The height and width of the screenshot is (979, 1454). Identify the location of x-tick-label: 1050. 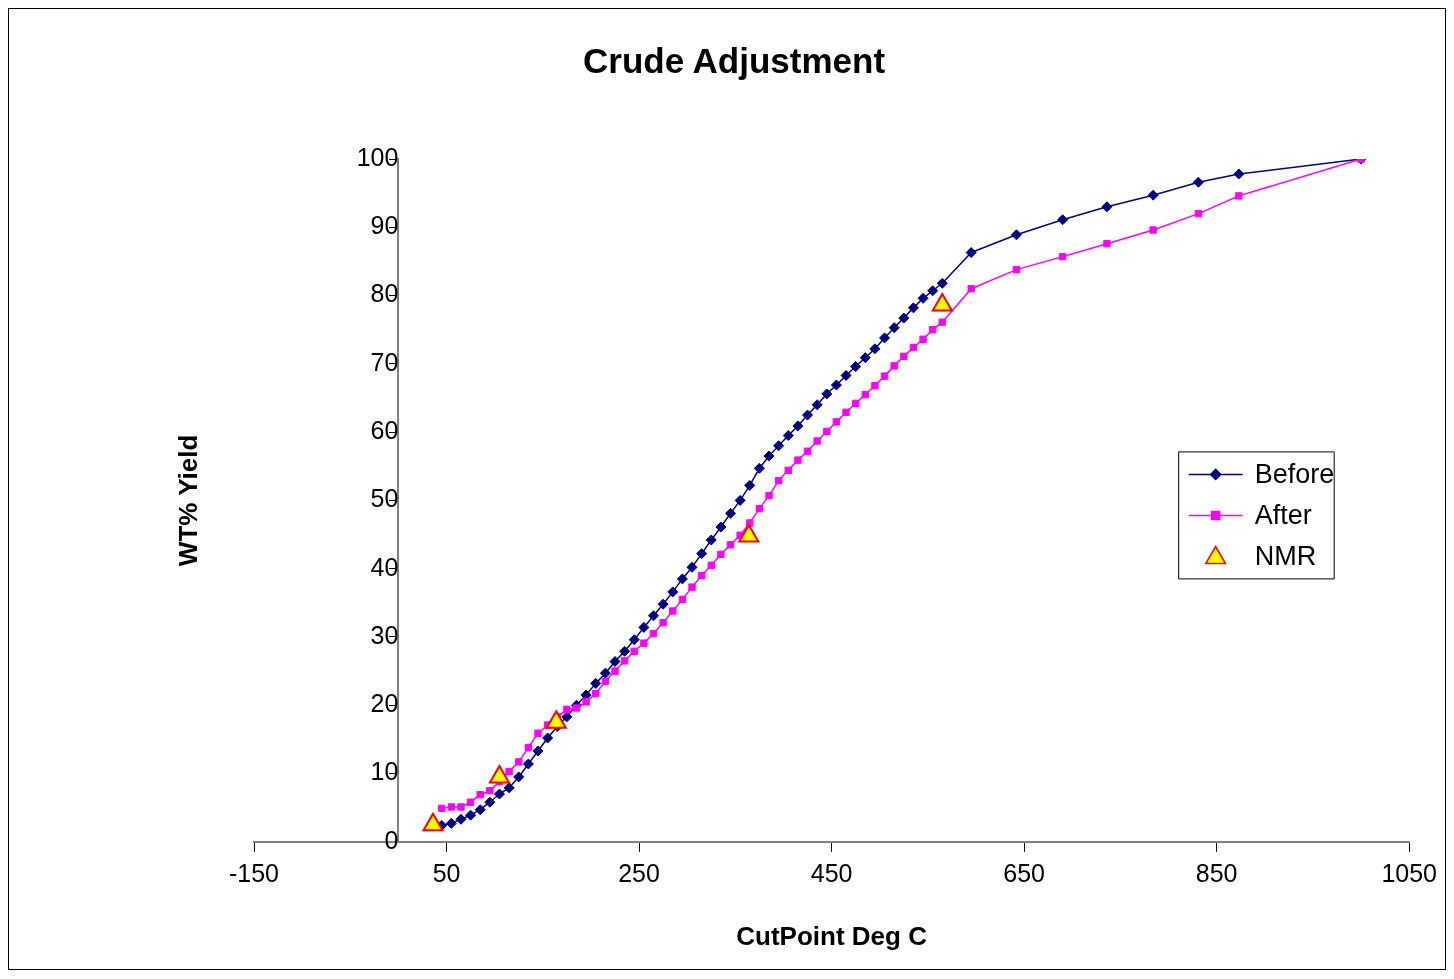
(1409, 872).